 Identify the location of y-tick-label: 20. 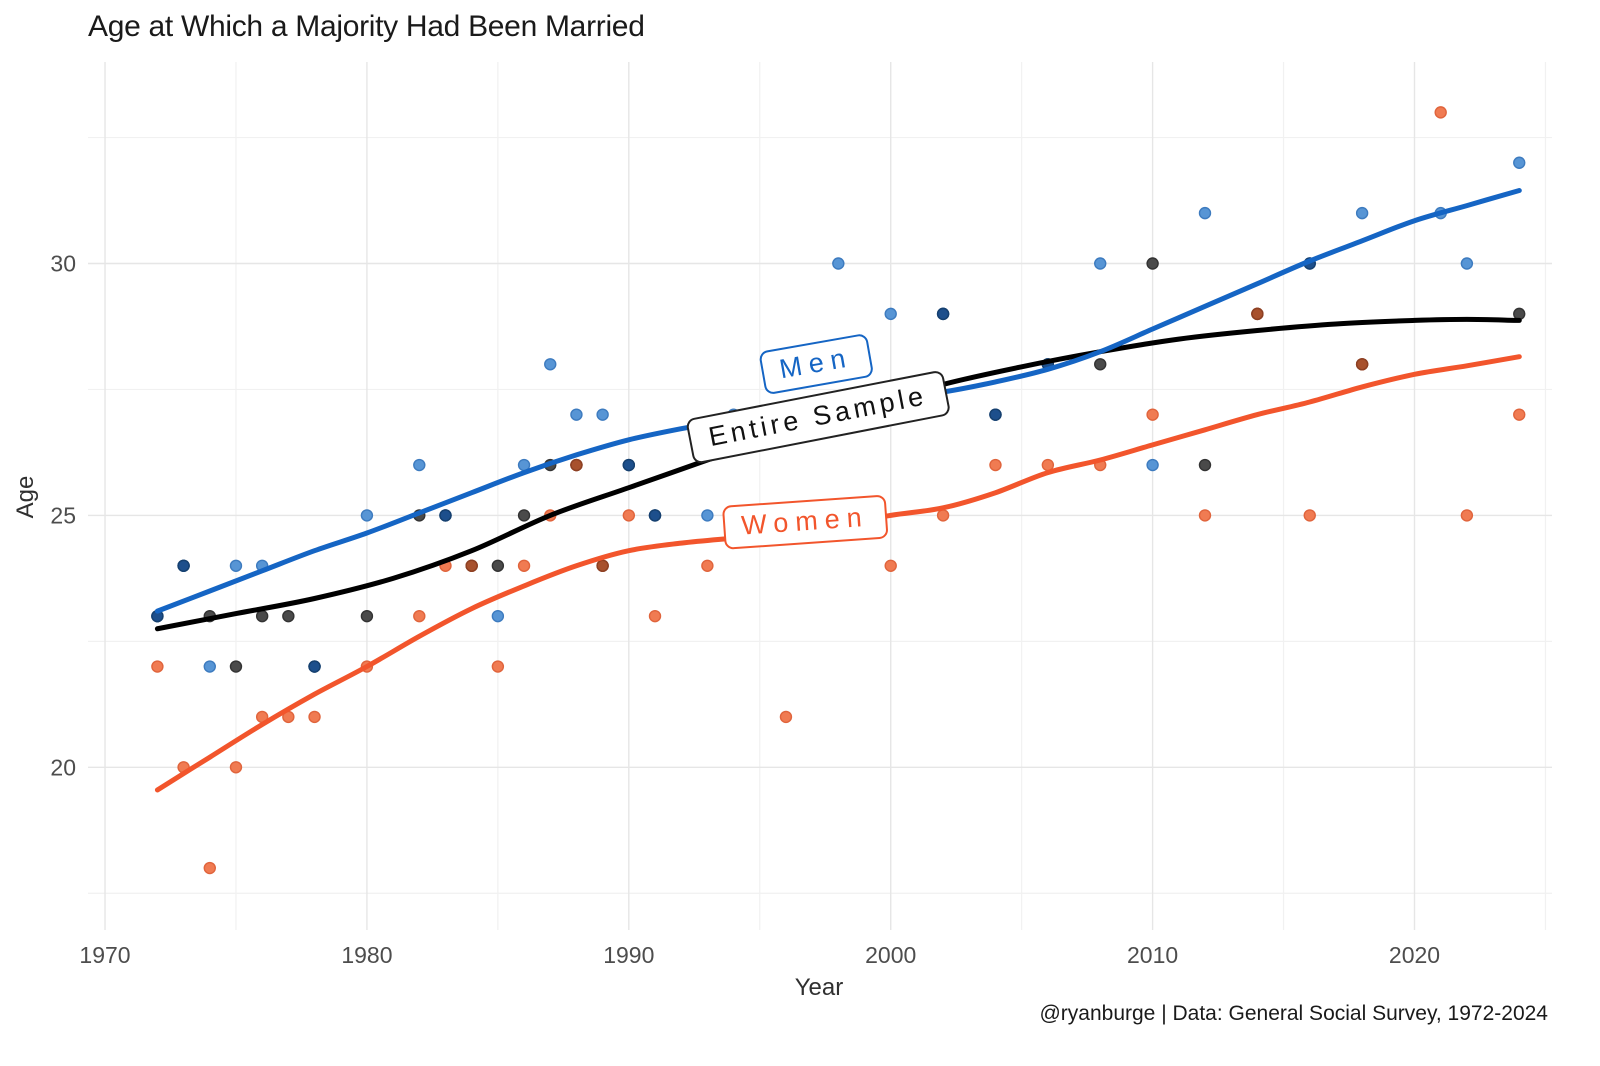
(63, 767).